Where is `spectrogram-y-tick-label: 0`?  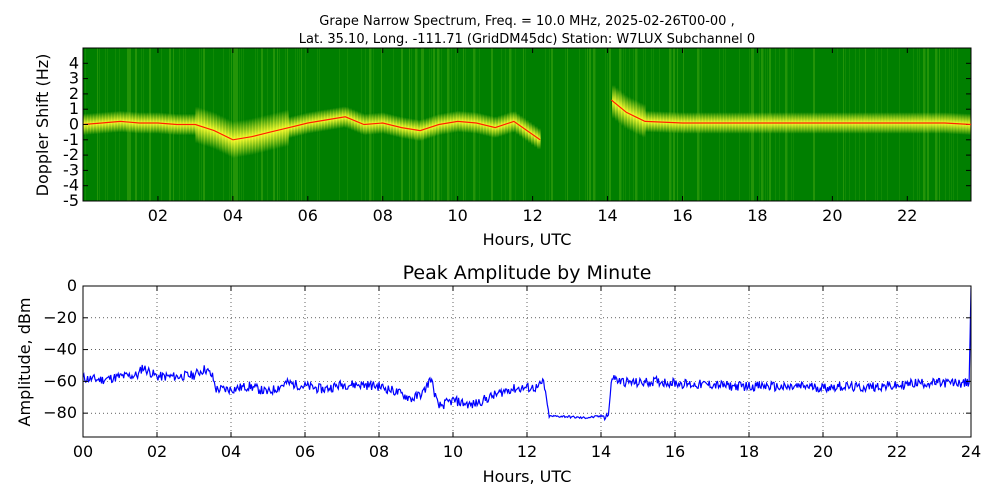 spectrogram-y-tick-label: 0 is located at coordinates (74, 124).